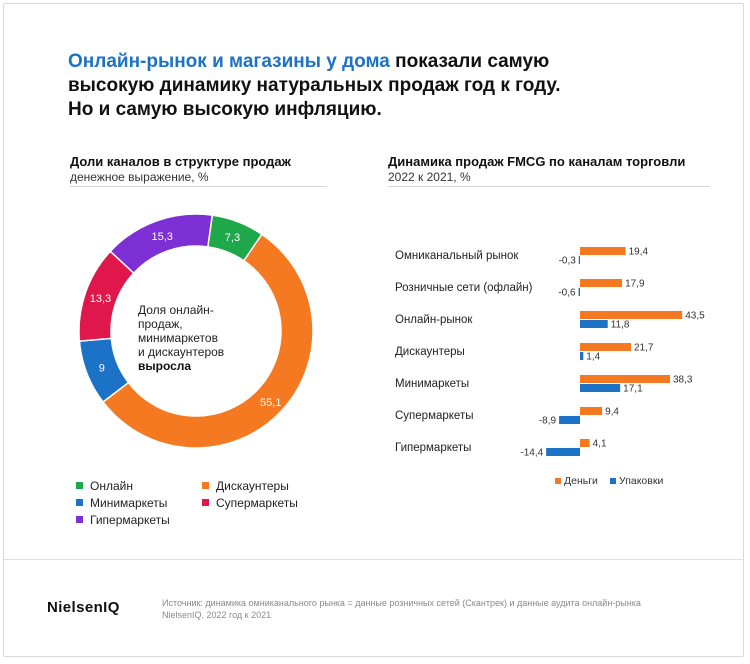 The image size is (750, 664). Describe the element at coordinates (161, 244) in the screenshot. I see `donut-slice-hypermarkets` at that location.